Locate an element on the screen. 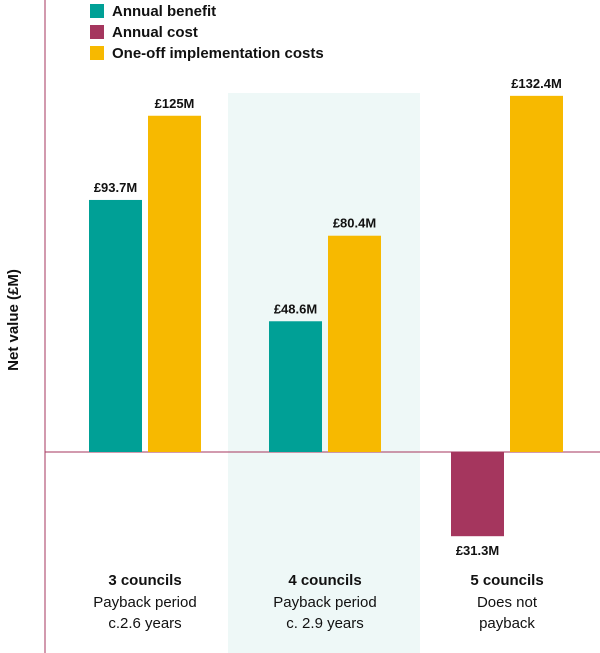  category-subtitle-1-1: Payback period is located at coordinates (144, 602).